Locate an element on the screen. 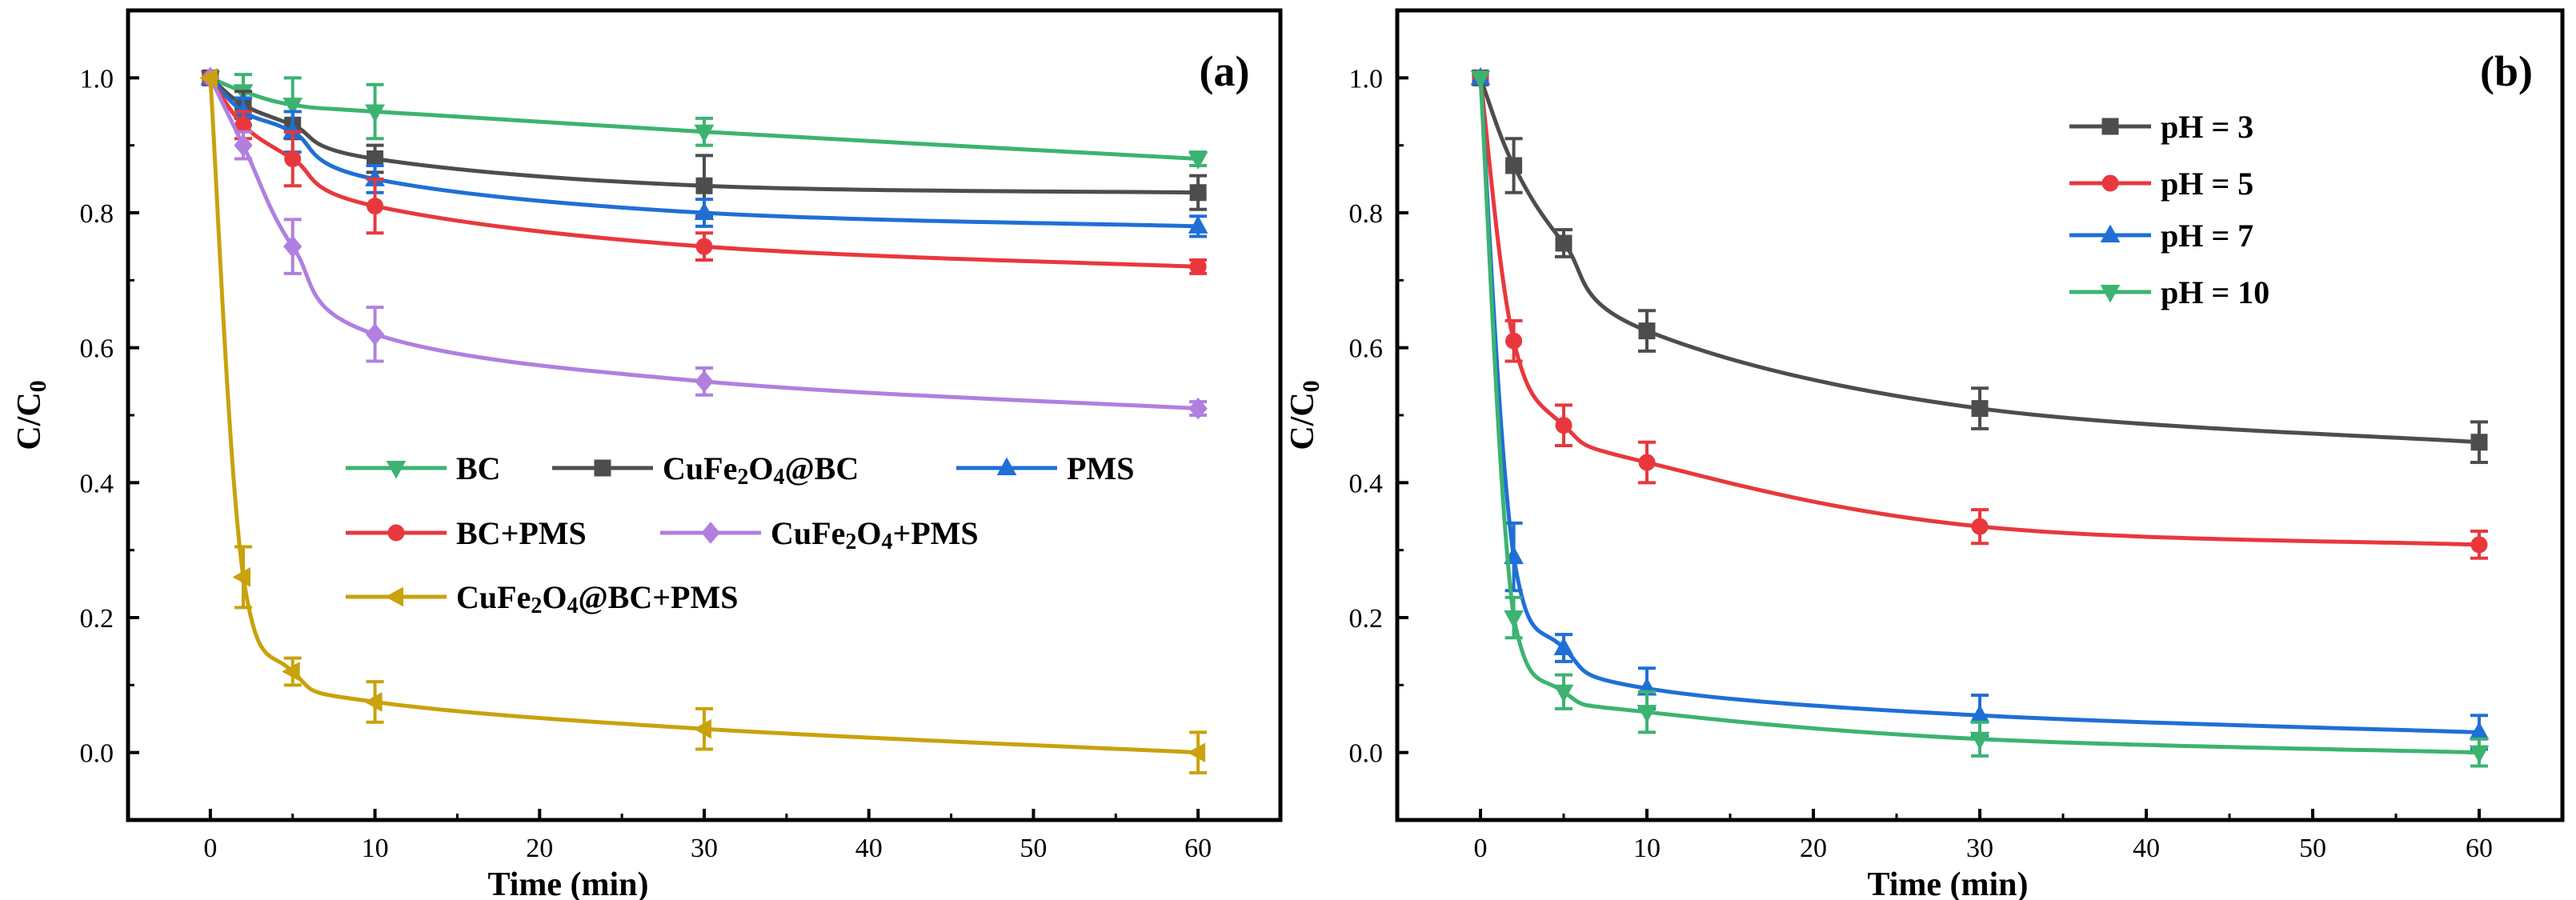  legend-label-part: pH = 10 is located at coordinates (2215, 292).